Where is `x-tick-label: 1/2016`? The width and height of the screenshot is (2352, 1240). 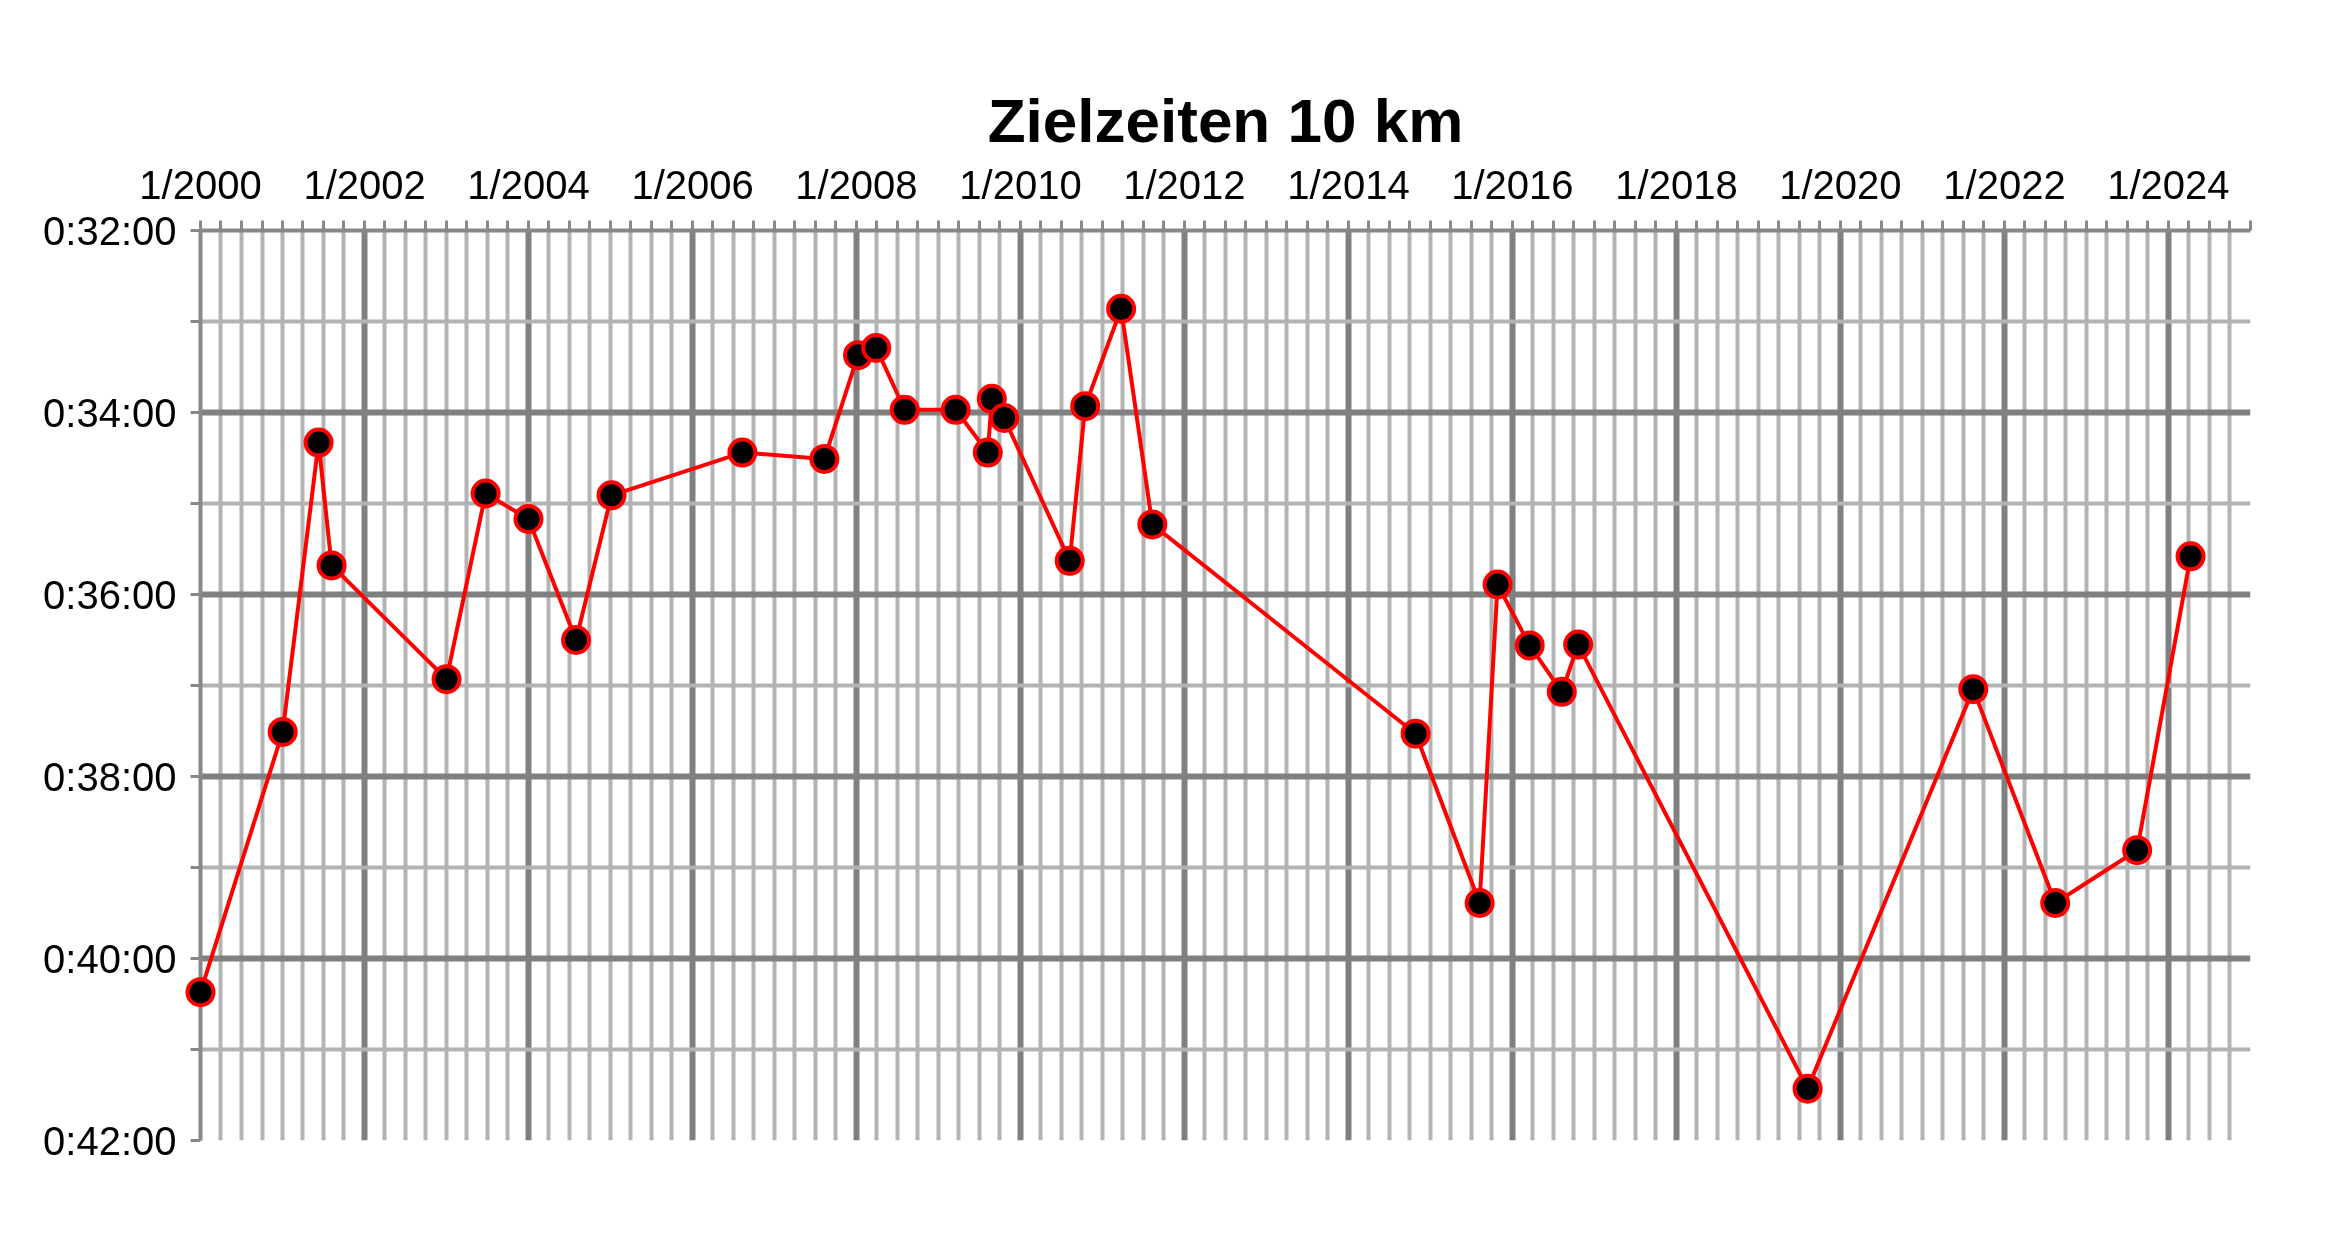
x-tick-label: 1/2016 is located at coordinates (1512, 184).